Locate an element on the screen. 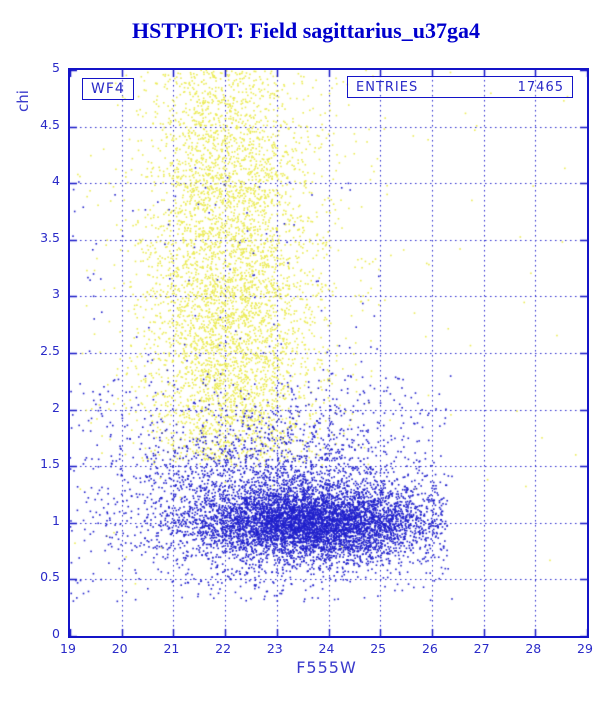  x-tick-label: 29 is located at coordinates (585, 648).